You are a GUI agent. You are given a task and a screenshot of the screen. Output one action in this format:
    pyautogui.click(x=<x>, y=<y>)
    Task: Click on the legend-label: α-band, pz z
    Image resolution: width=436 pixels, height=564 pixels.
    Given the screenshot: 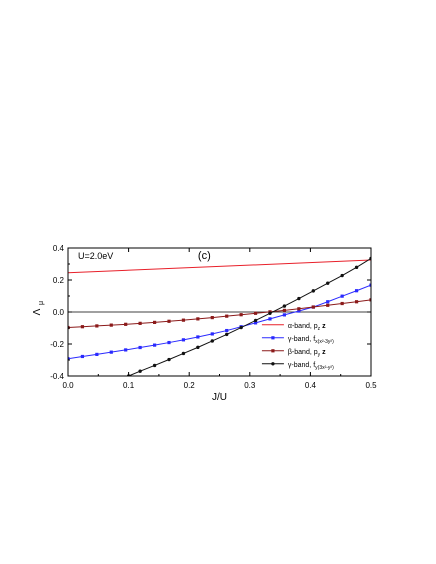 What is the action you would take?
    pyautogui.click(x=307, y=327)
    